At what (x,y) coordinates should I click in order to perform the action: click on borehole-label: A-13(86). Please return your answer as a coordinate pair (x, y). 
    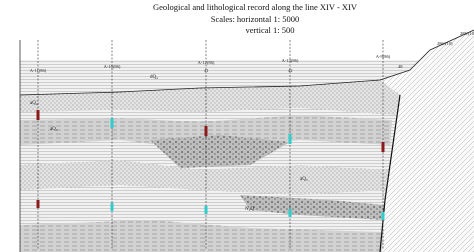
    Looking at the image, I should click on (290, 60).